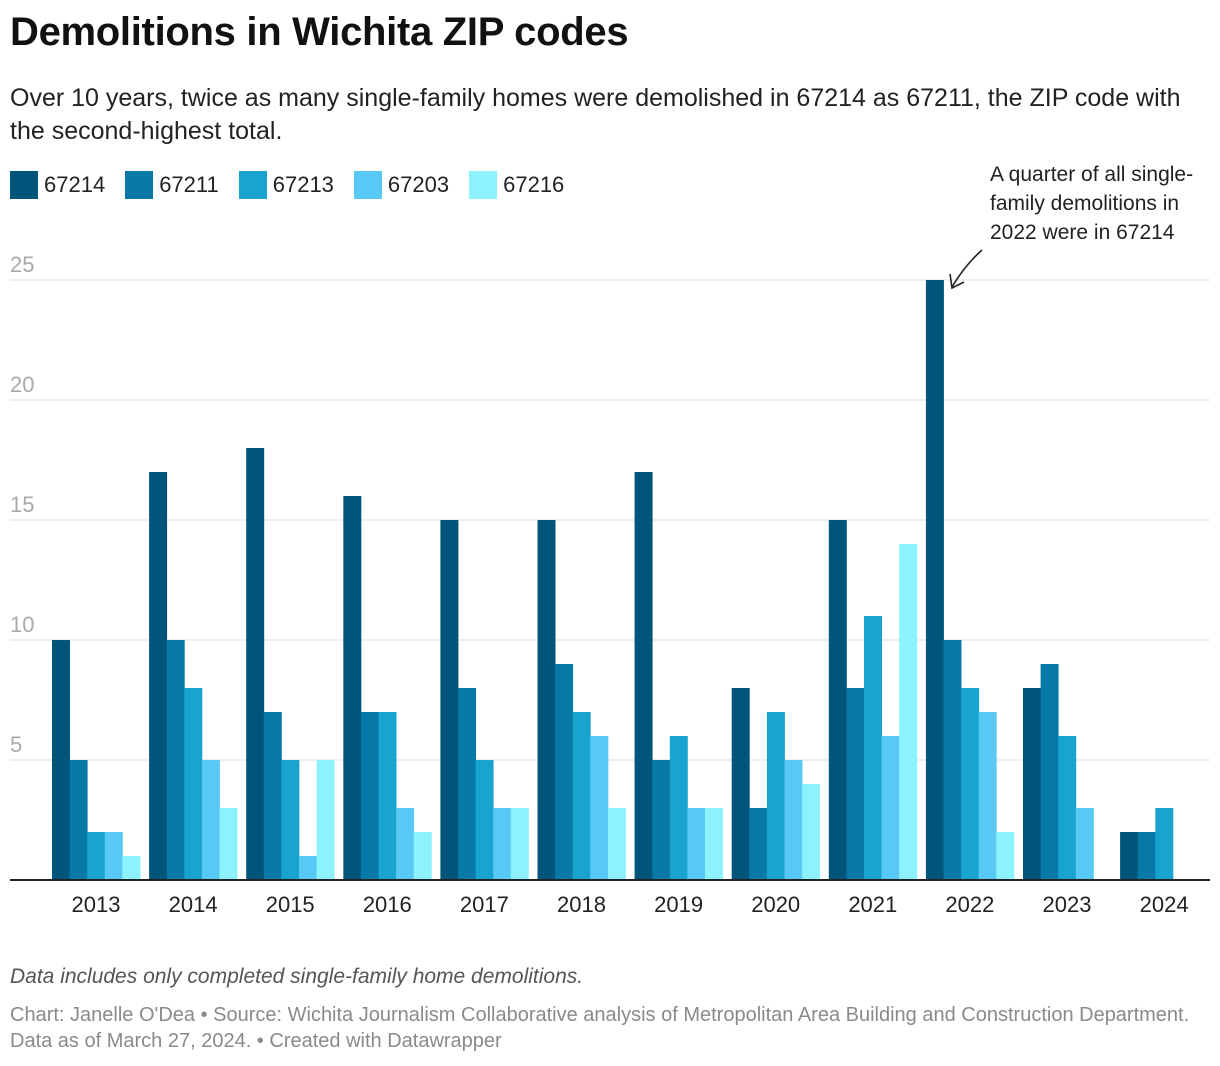 The image size is (1220, 1066). Describe the element at coordinates (775, 796) in the screenshot. I see `bar-67213-2020` at that location.